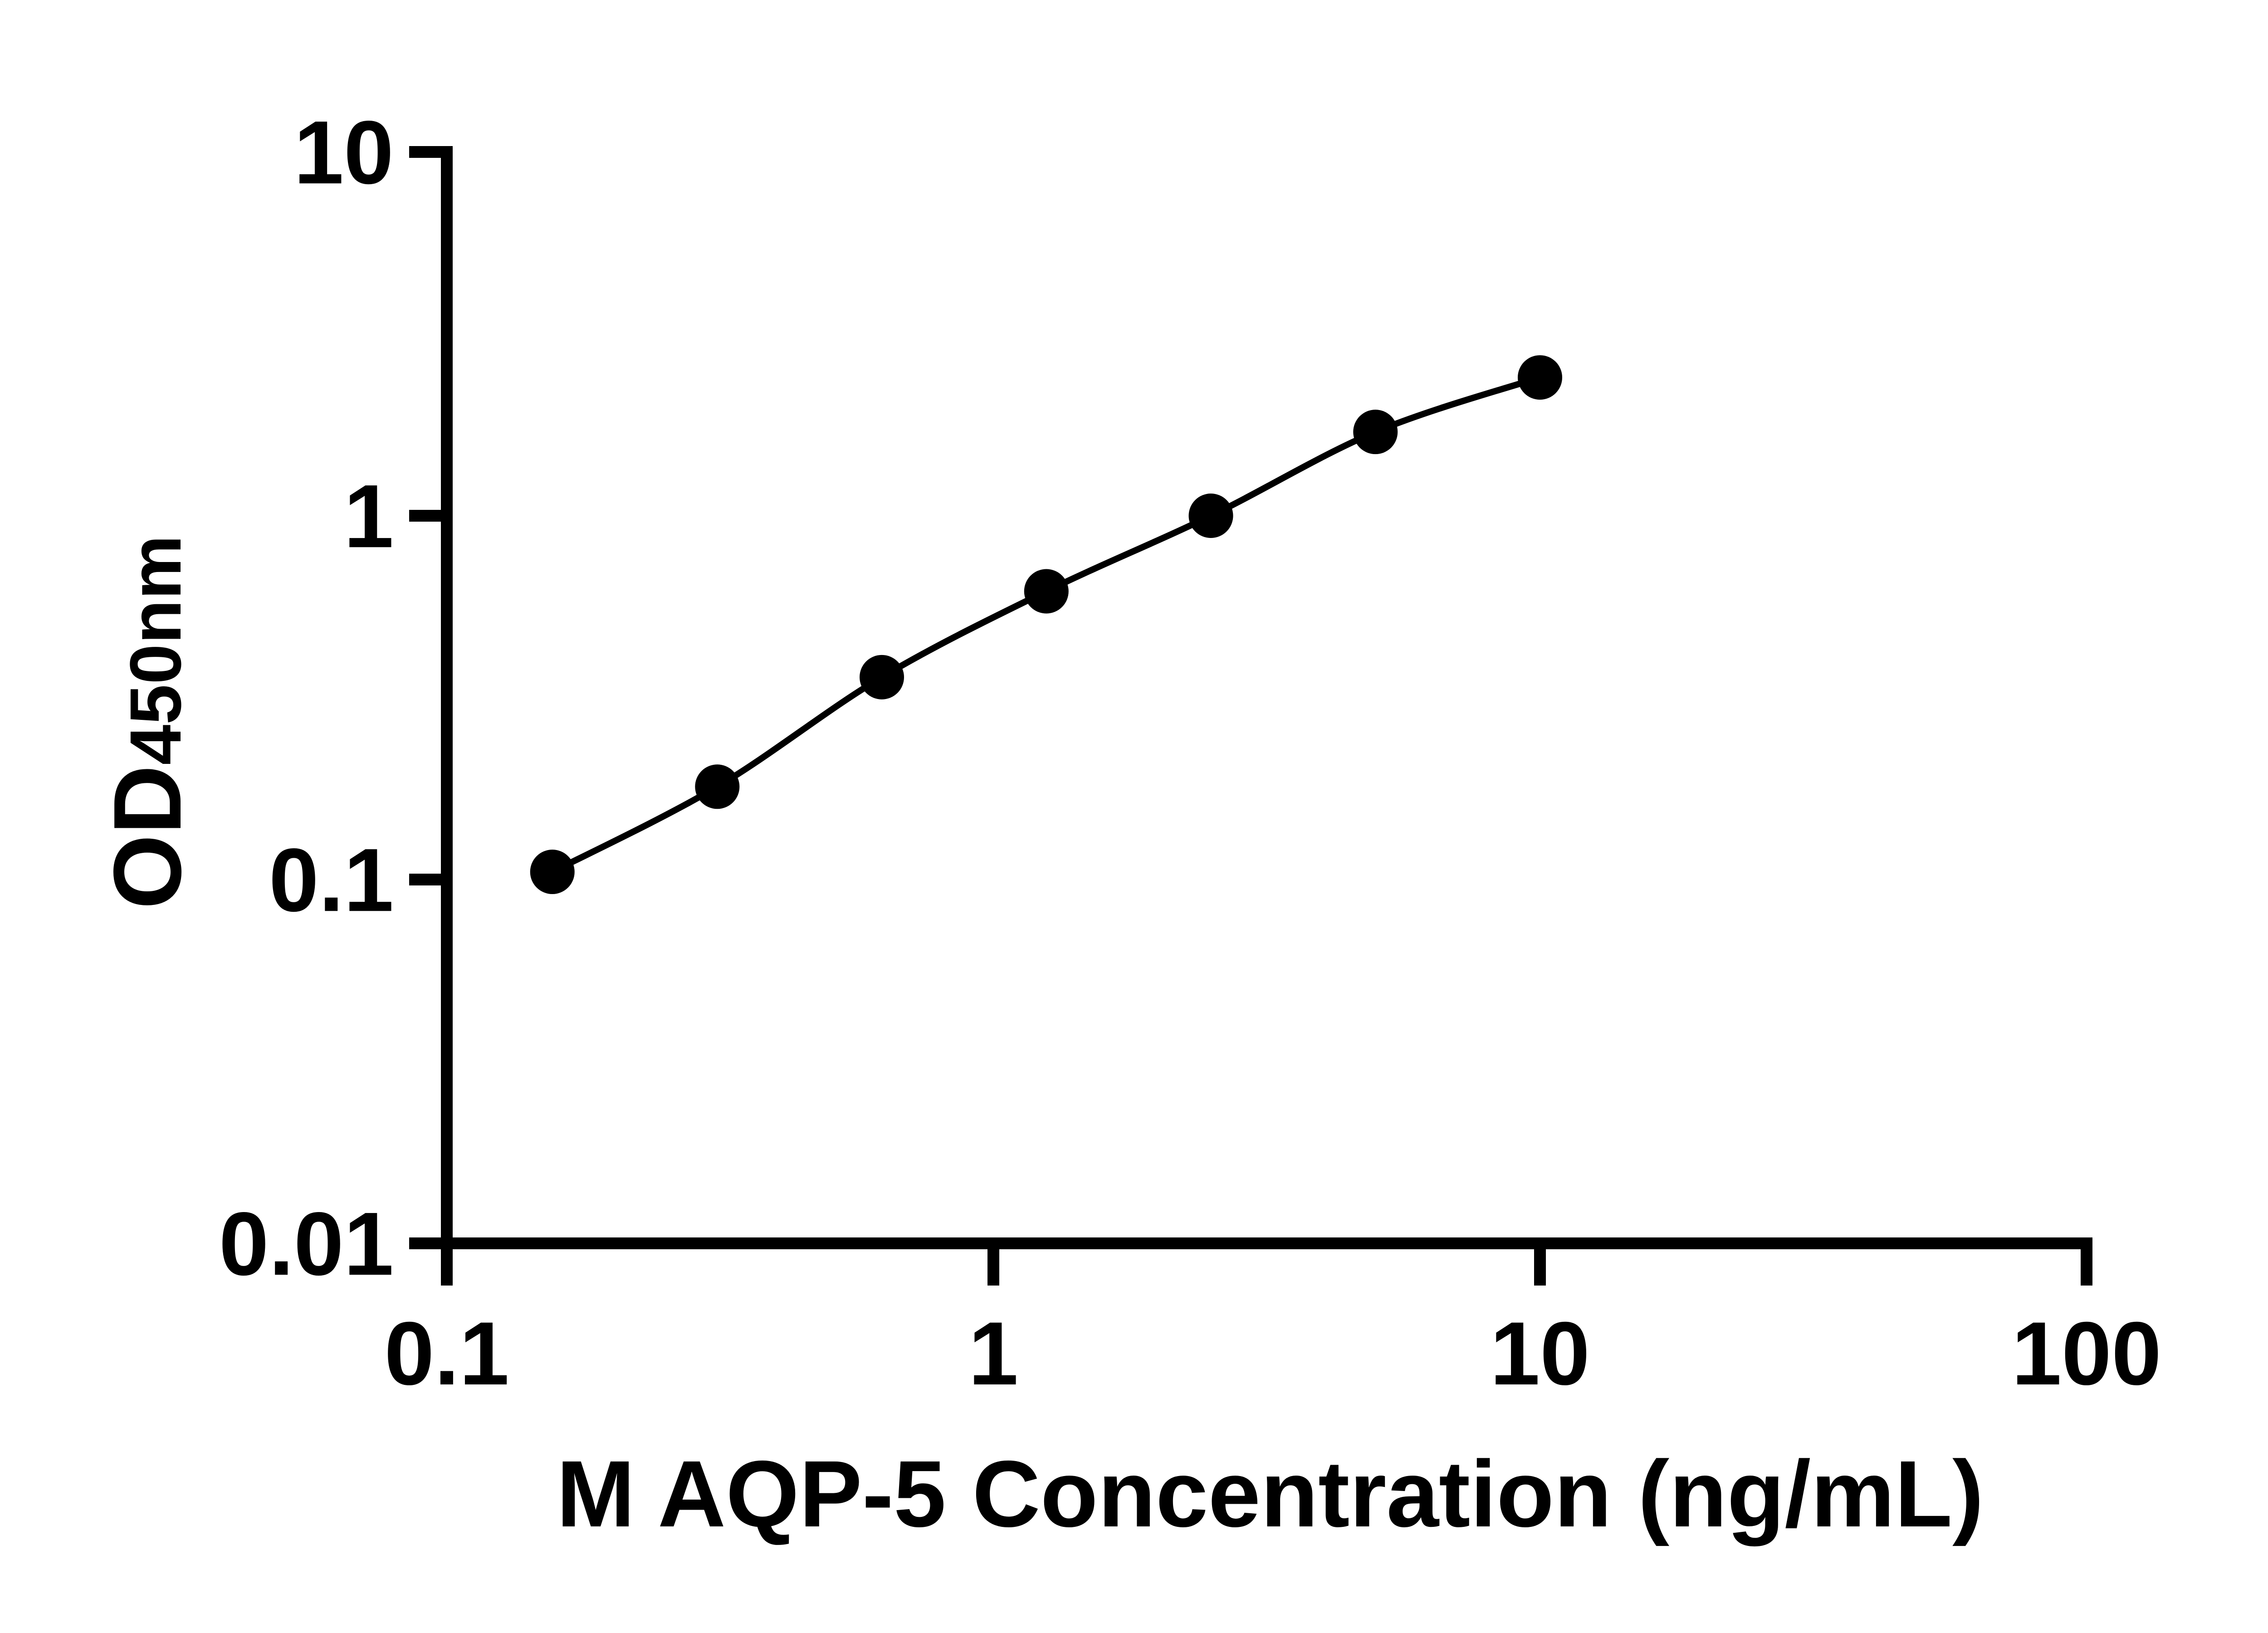 The image size is (2268, 1633). I want to click on x-axis-tick-label: 0.1, so click(447, 1353).